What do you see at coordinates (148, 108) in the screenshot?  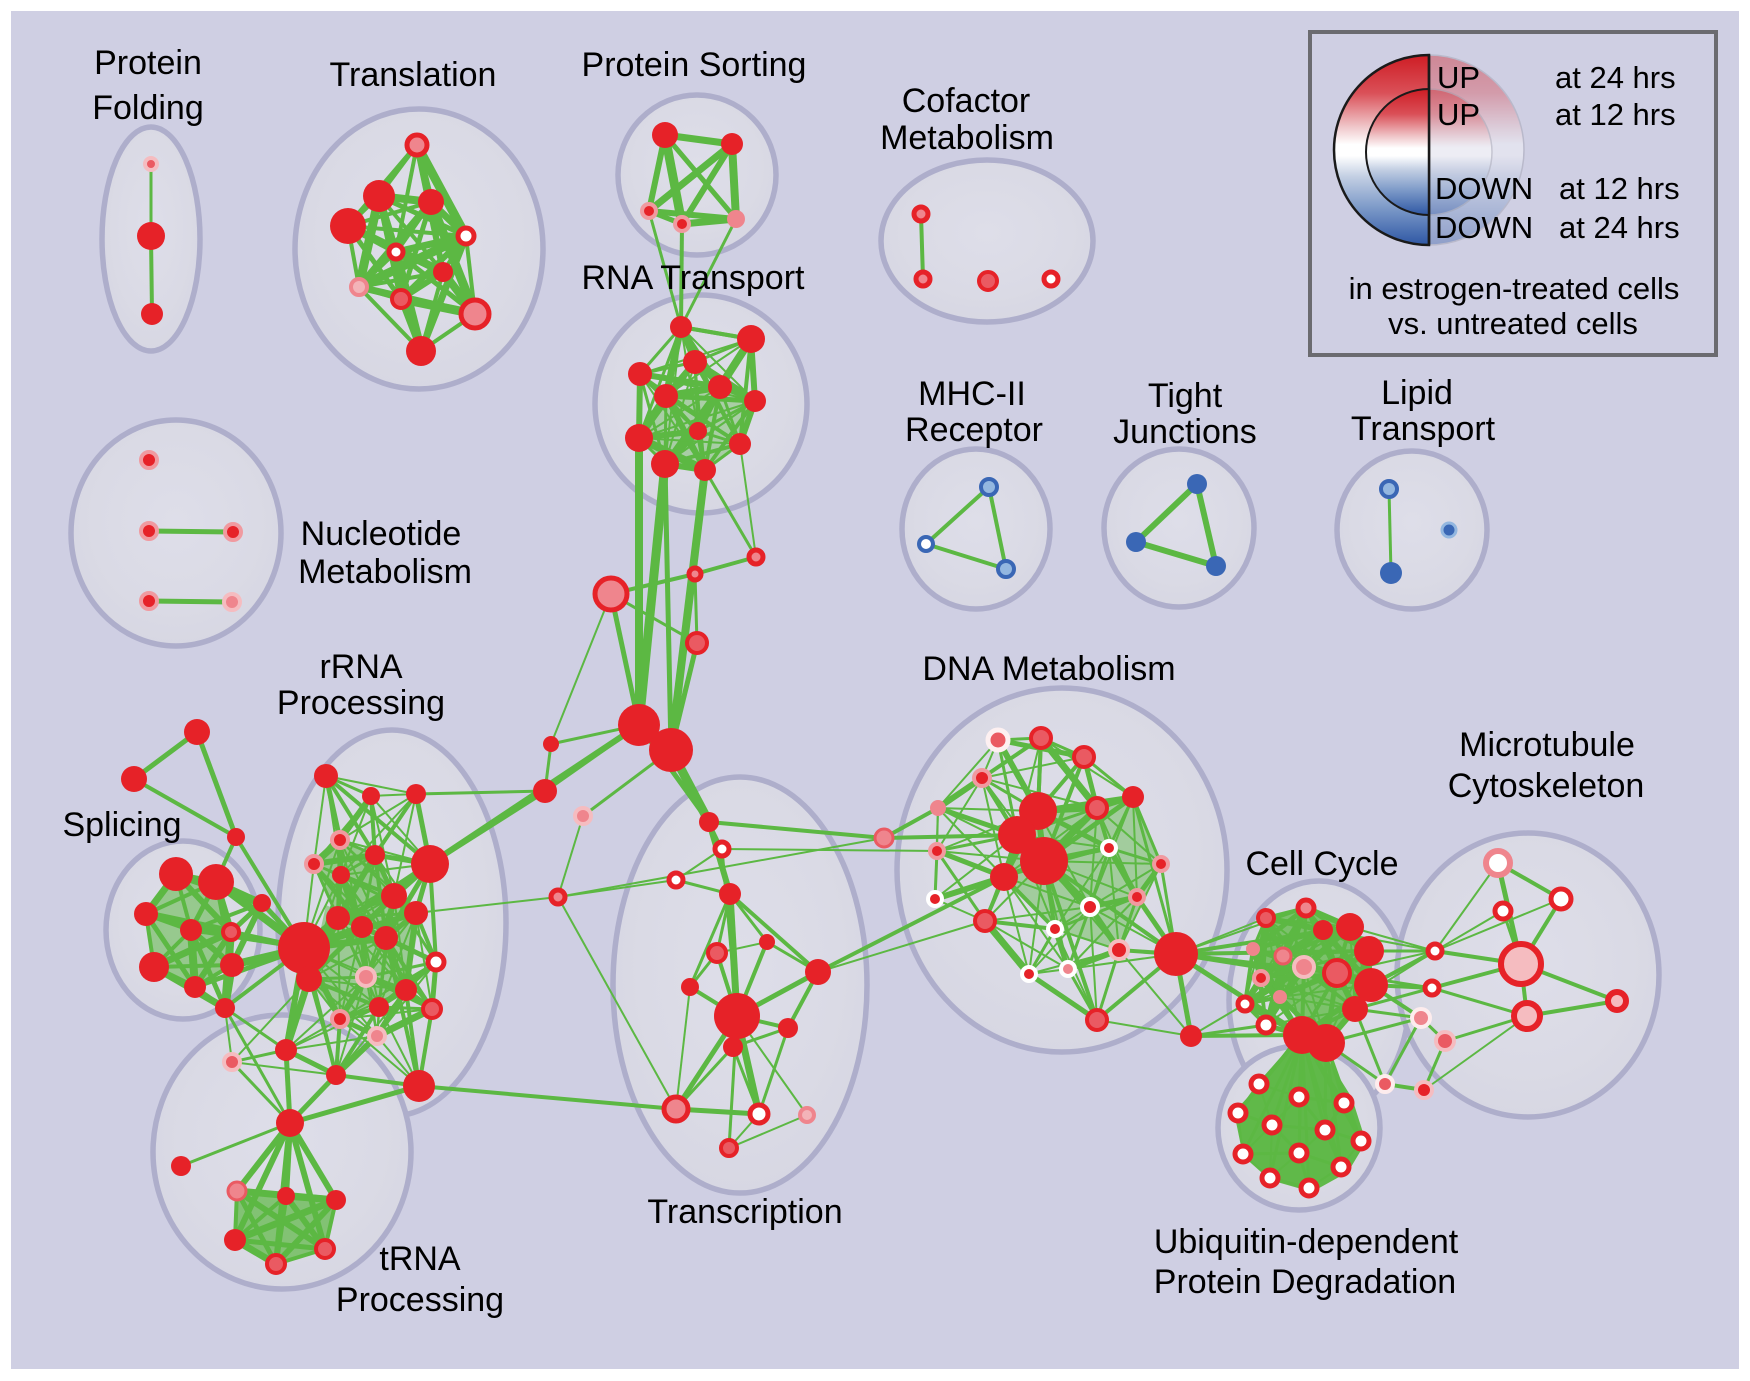 I see `svg-text: Folding` at bounding box center [148, 108].